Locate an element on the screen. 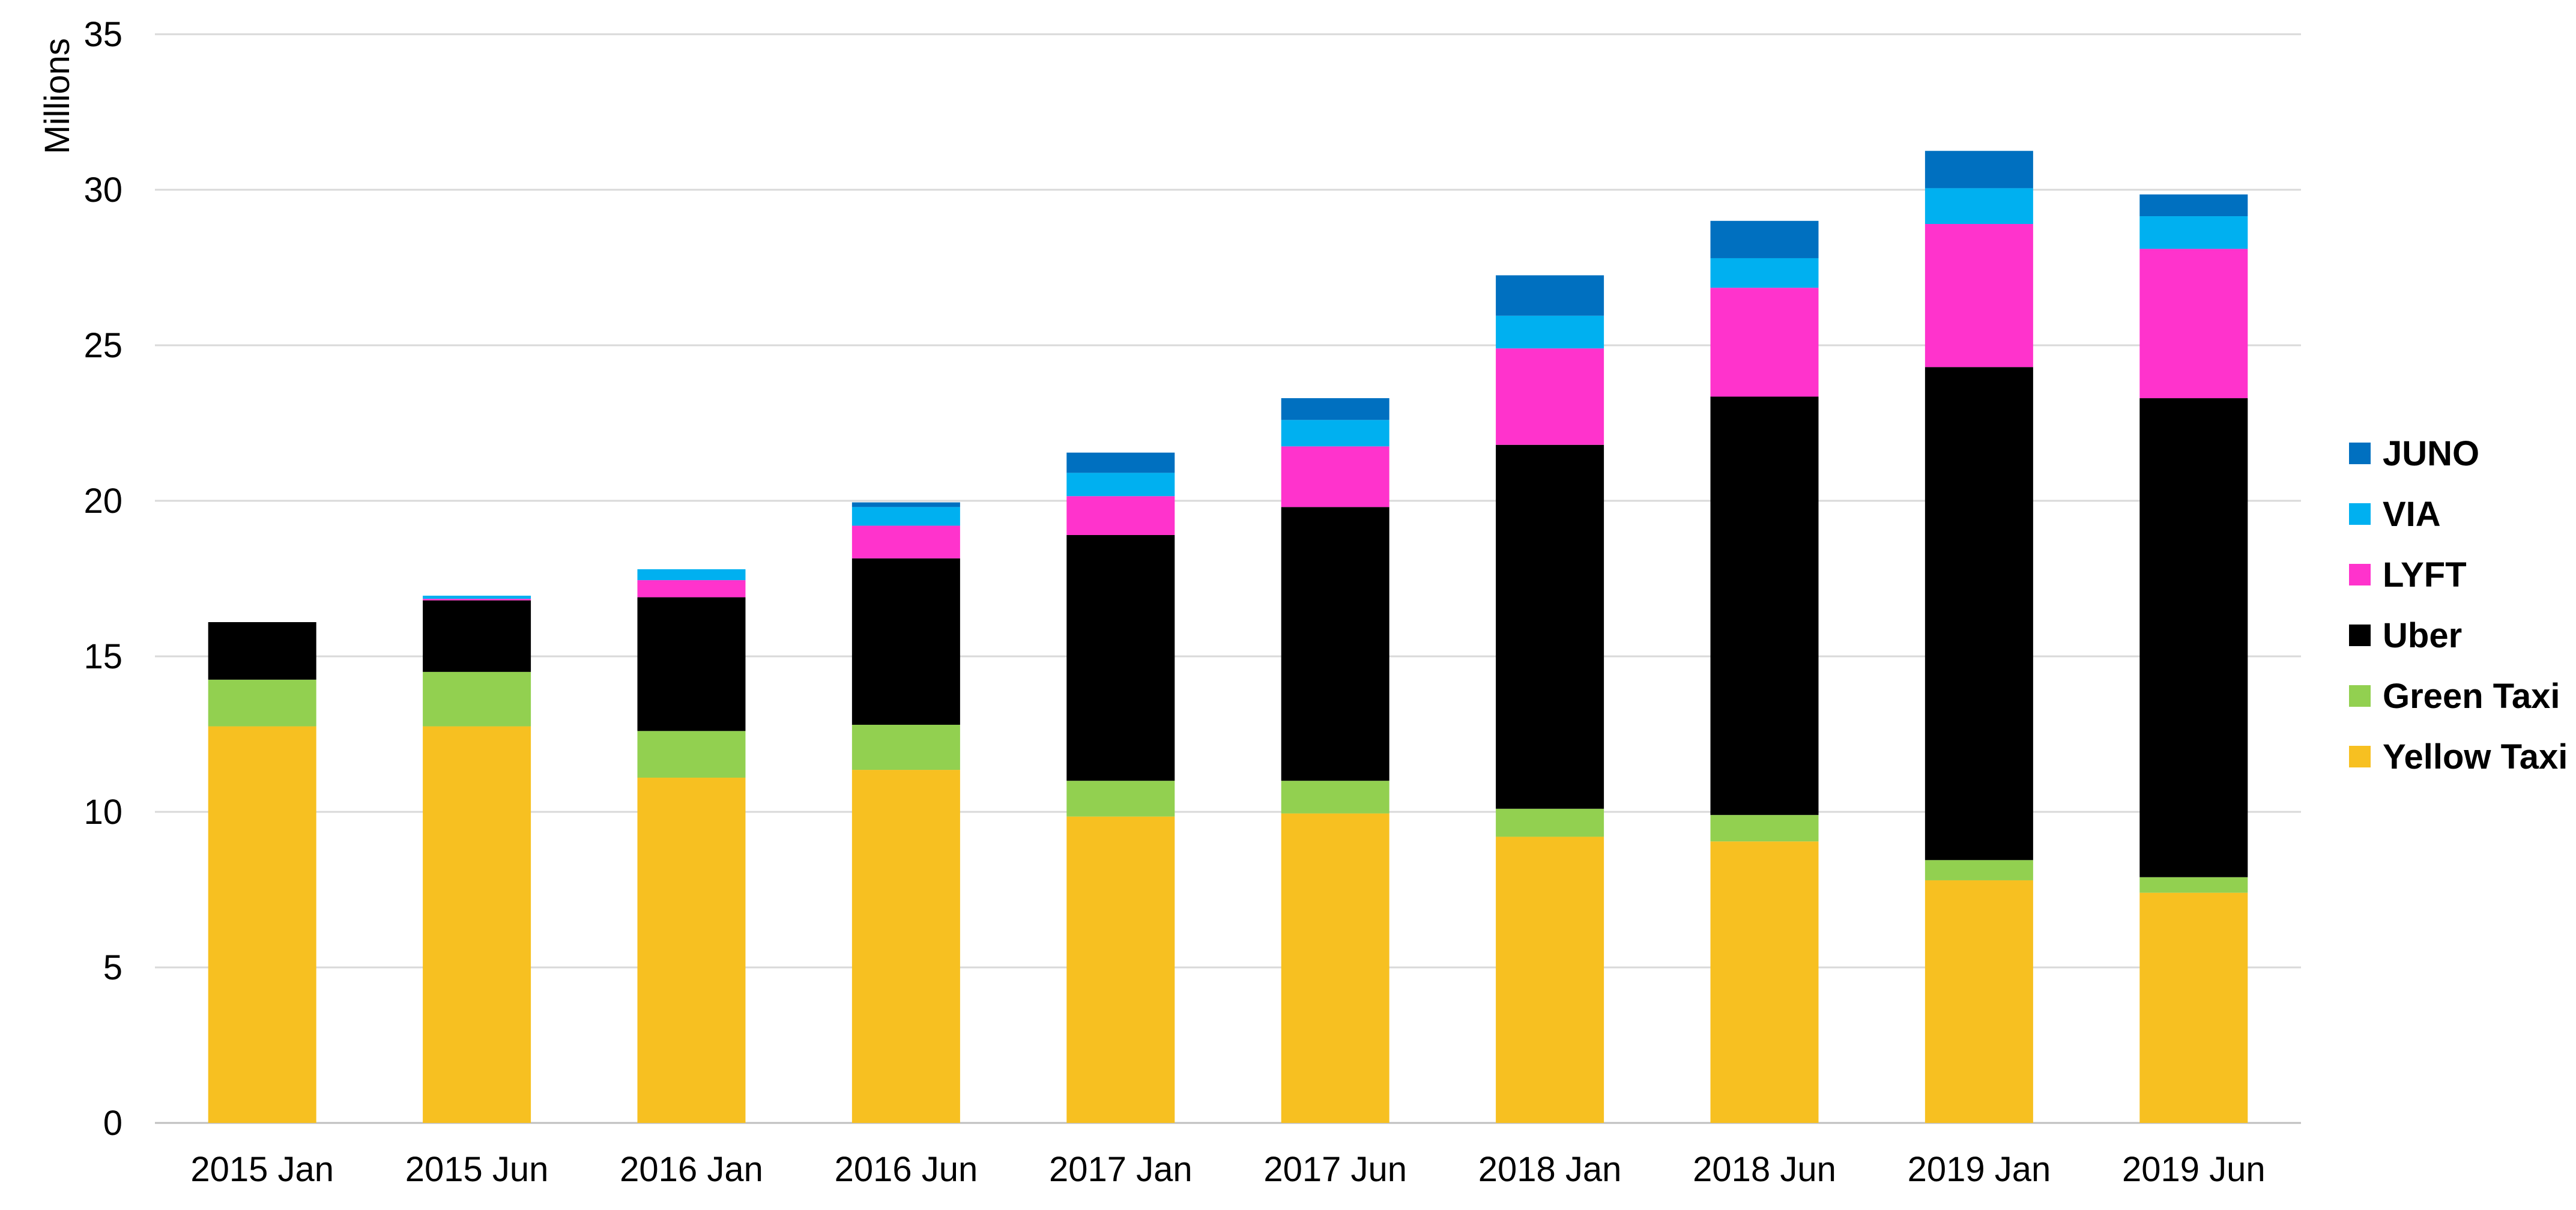 The image size is (2576, 1210). legend-label: Green Taxi is located at coordinates (2471, 696).